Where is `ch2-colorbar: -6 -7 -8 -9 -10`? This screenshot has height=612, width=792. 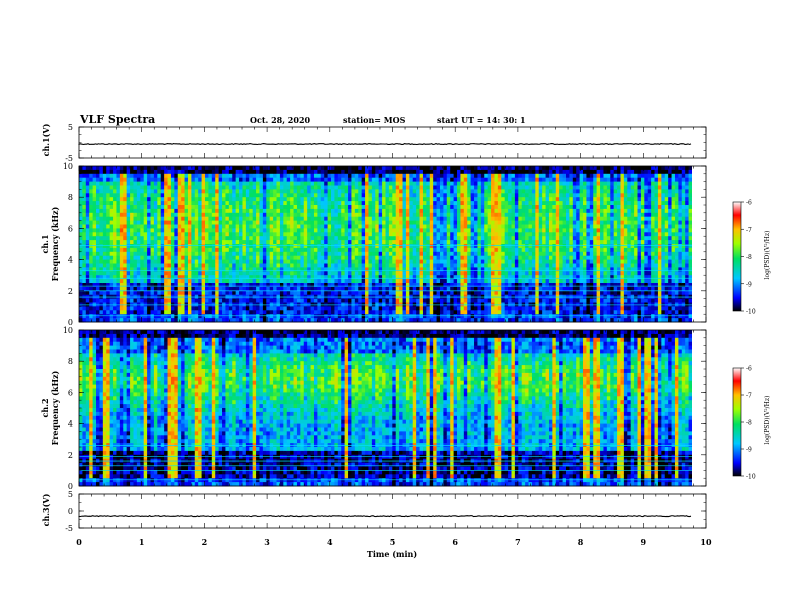
ch2-colorbar: -6 -7 -8 -9 -10 is located at coordinates (744, 423).